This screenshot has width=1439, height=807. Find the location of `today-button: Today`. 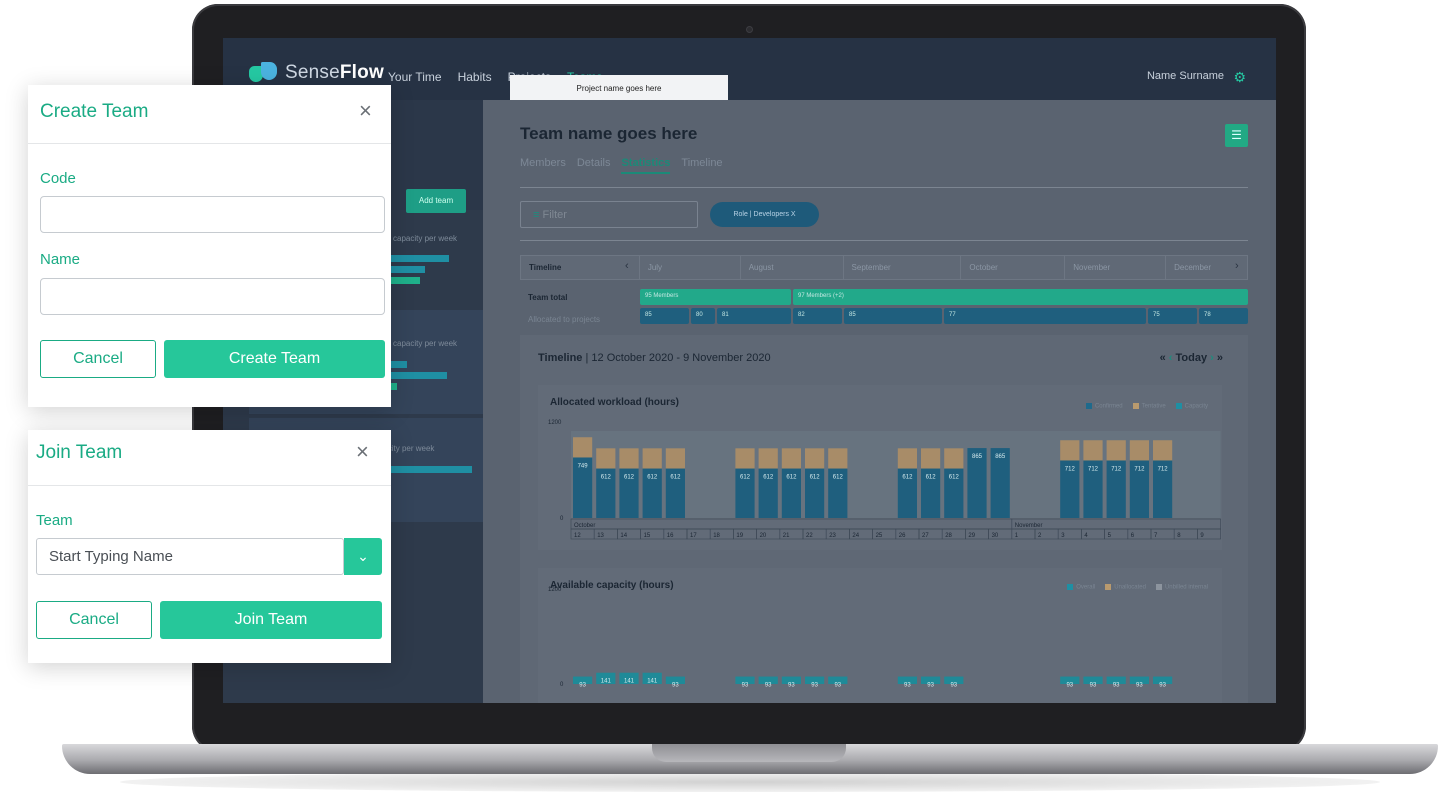

today-button: Today is located at coordinates (1191, 358).